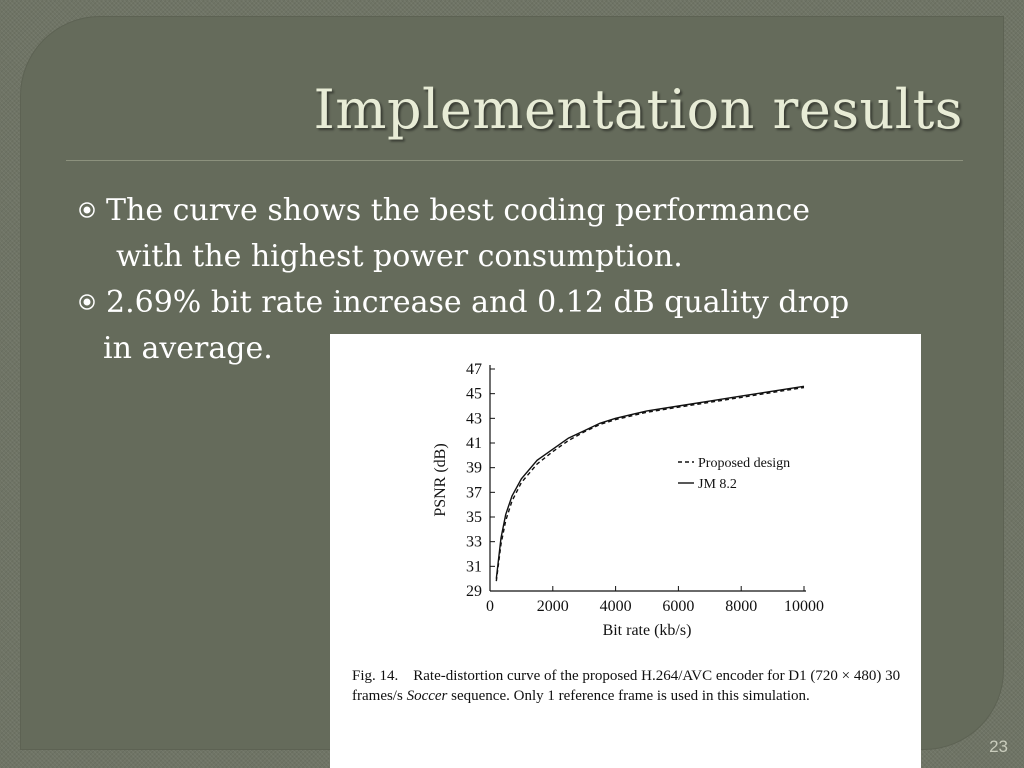 The image size is (1024, 768). I want to click on page-number: 23, so click(998, 746).